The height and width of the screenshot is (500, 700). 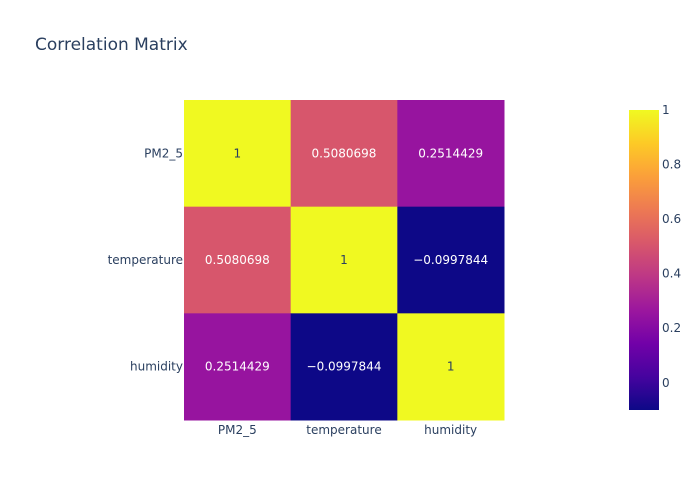 I want to click on colorbar-tick-label: 0.8, so click(x=671, y=165).